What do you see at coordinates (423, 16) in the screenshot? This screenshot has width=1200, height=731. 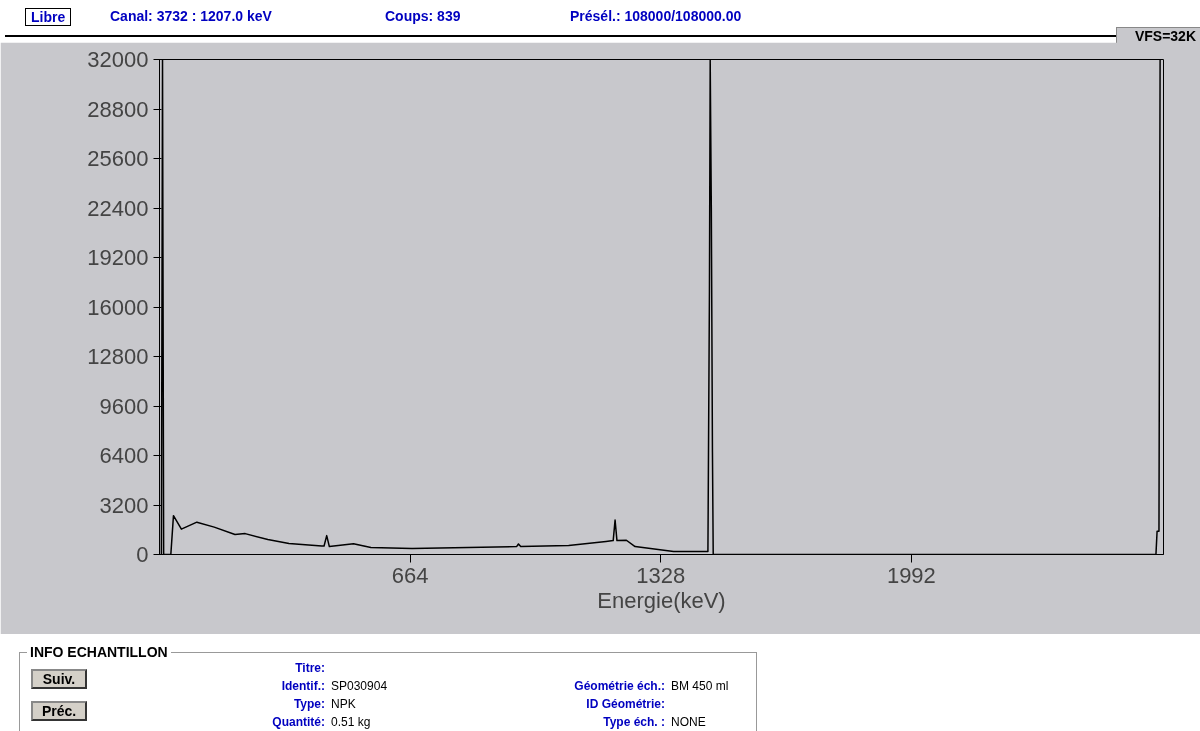 I see `text: Coups: 839` at bounding box center [423, 16].